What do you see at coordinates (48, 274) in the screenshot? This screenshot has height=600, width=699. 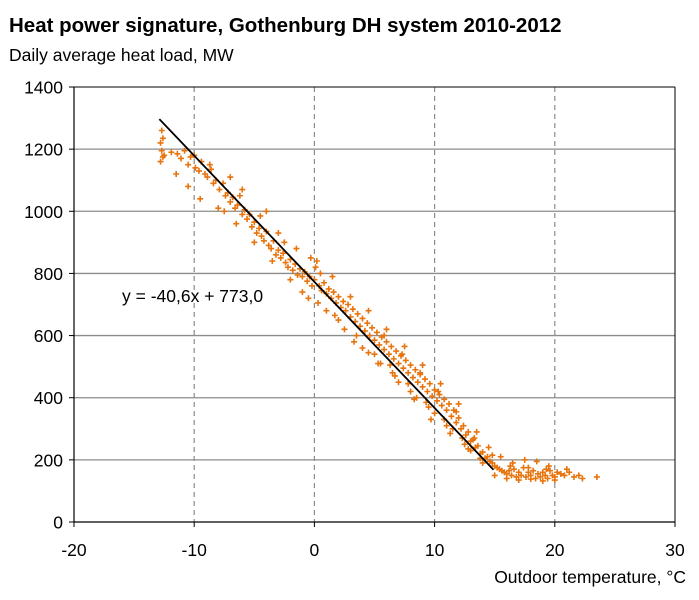 I see `y-tick-label: 800` at bounding box center [48, 274].